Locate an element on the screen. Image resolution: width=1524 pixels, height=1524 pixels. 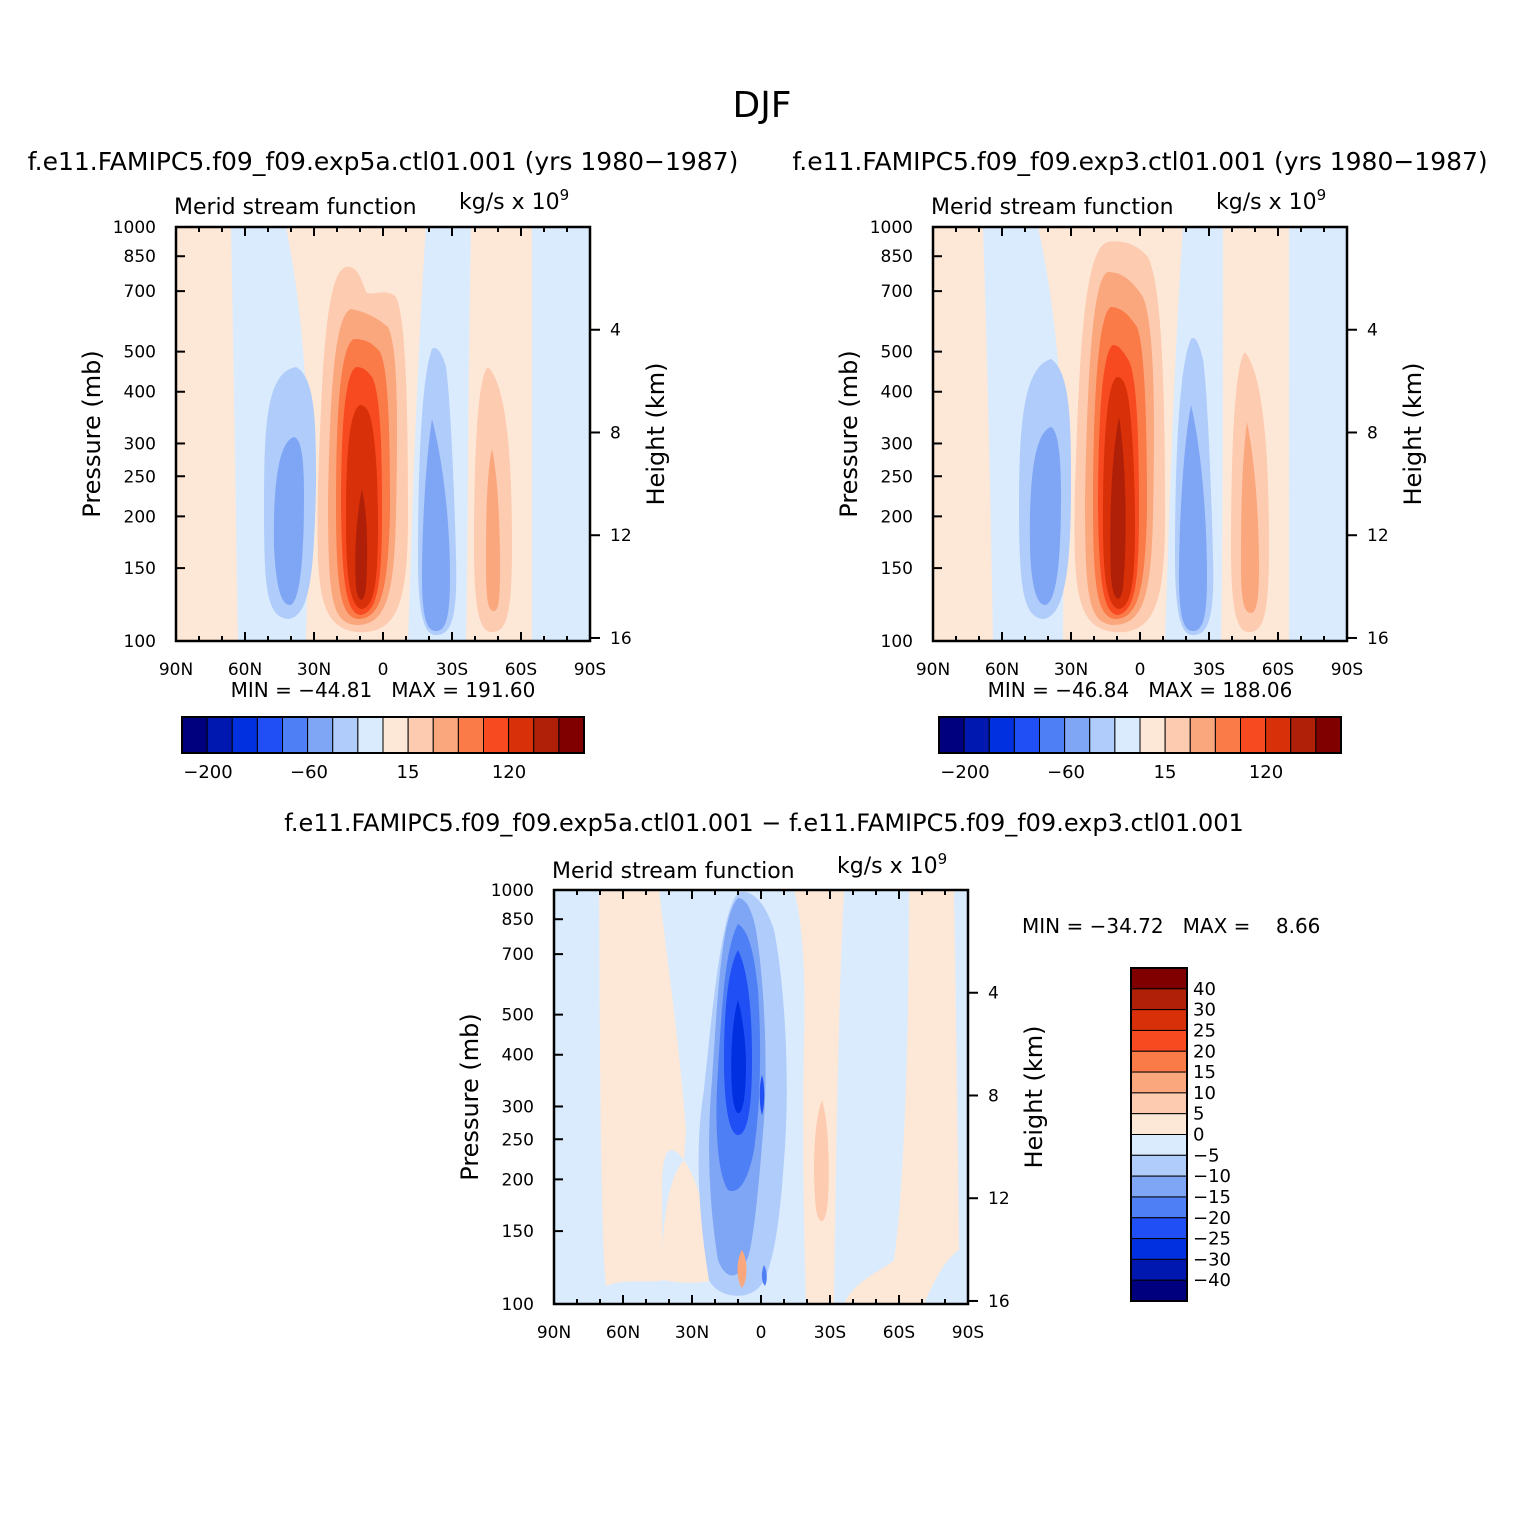
panel-1-y-right-tick-label: 8 is located at coordinates (615, 433).